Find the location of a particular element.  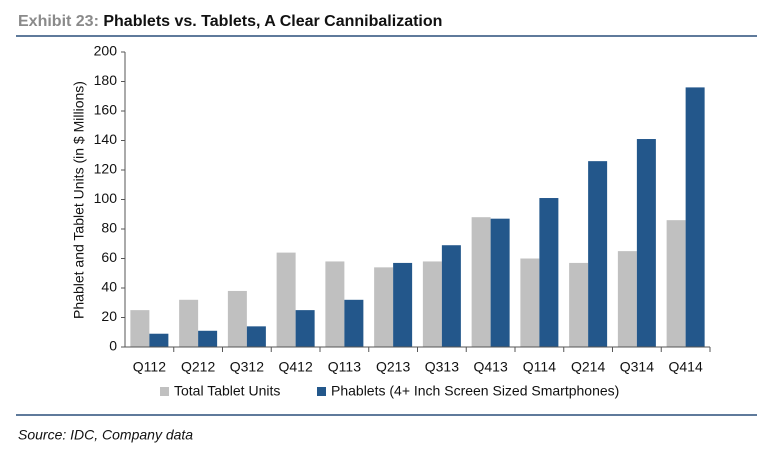

y-tick-label: 20 is located at coordinates (109, 316).